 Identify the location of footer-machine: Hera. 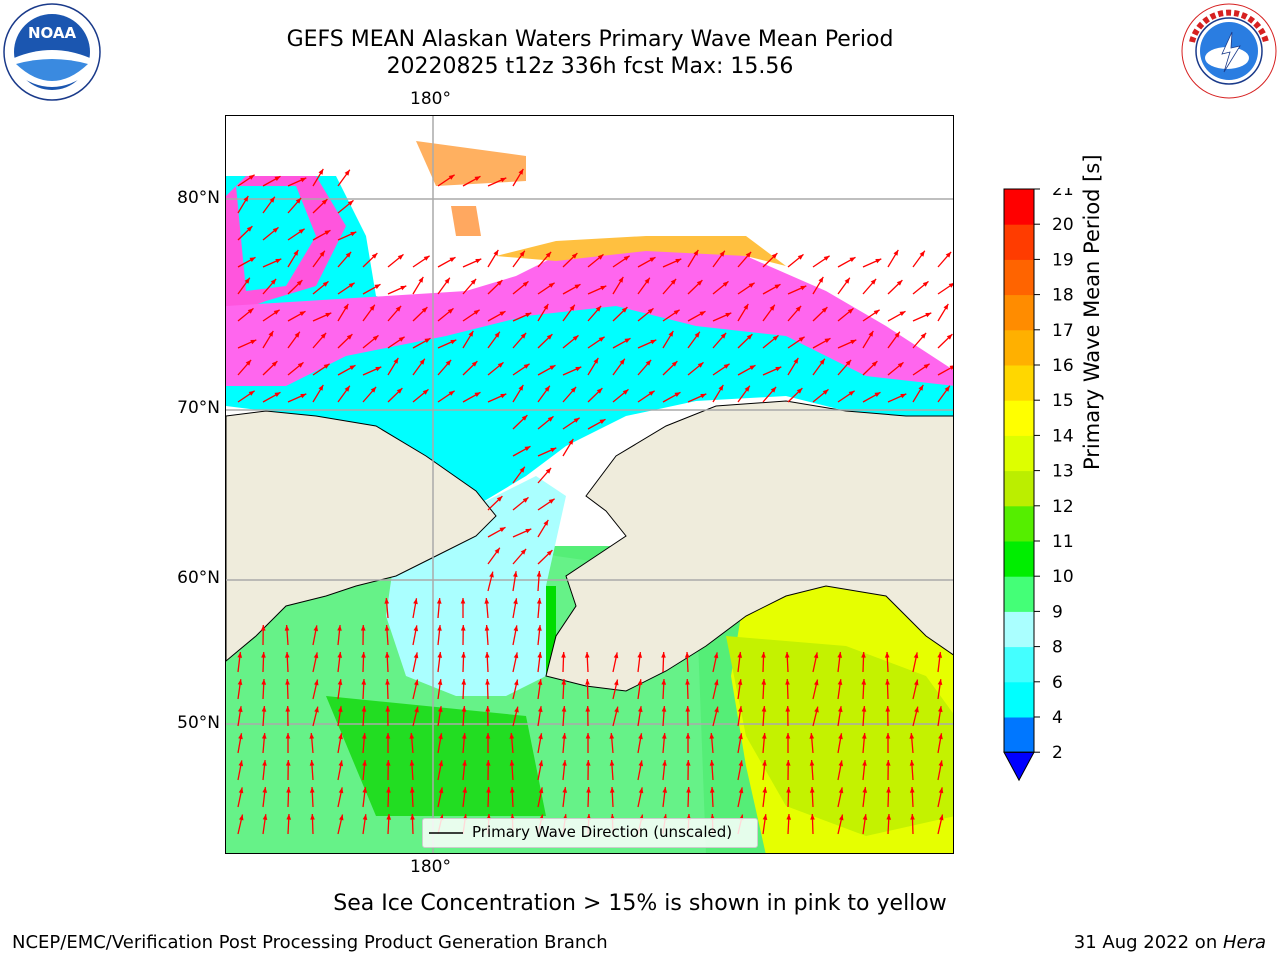
(1244, 942).